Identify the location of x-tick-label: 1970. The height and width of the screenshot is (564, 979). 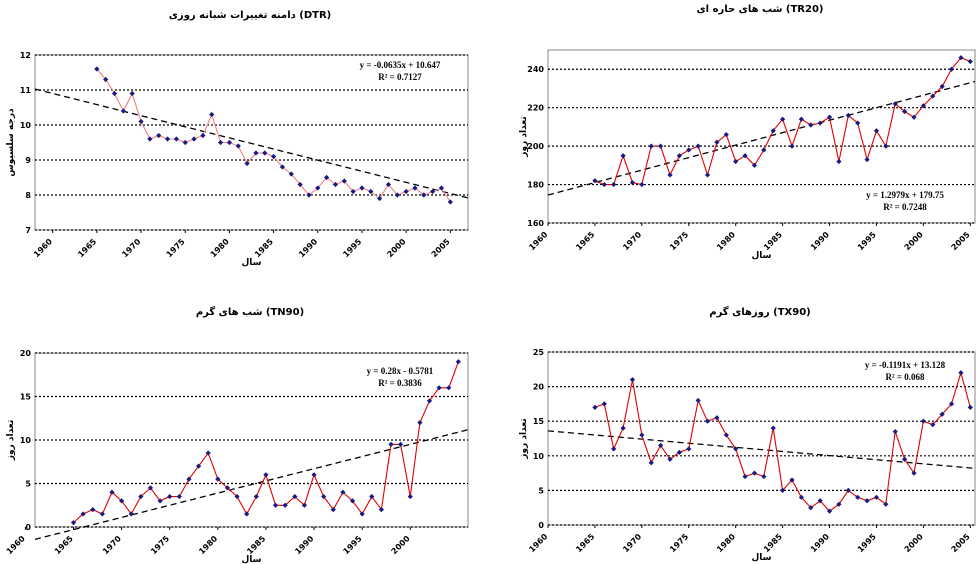
(131, 248).